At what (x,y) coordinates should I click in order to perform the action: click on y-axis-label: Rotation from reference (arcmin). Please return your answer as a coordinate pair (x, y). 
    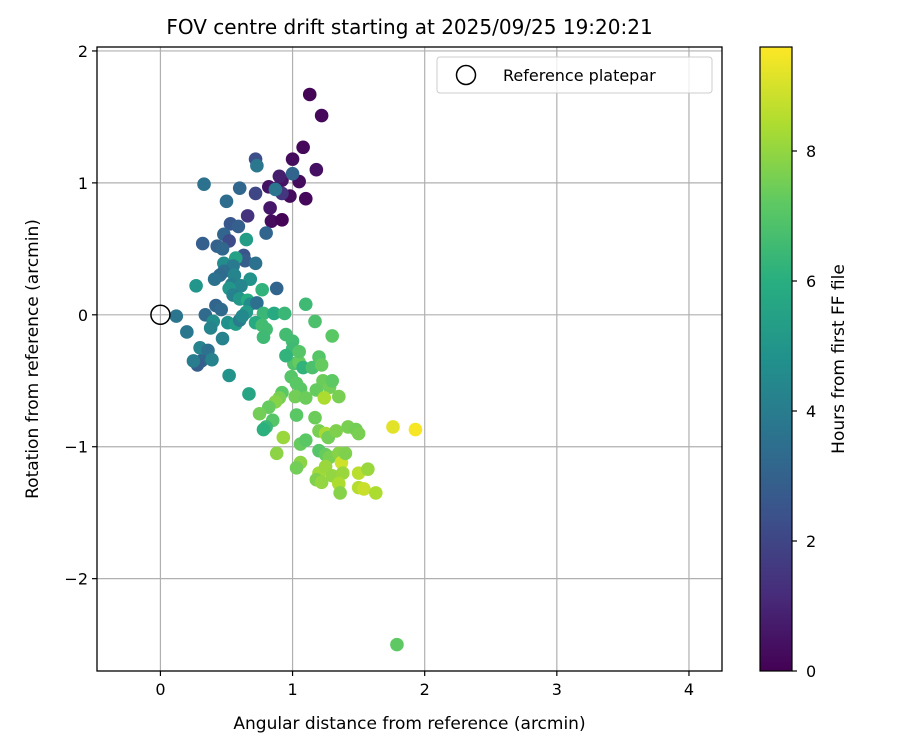
    Looking at the image, I should click on (33, 359).